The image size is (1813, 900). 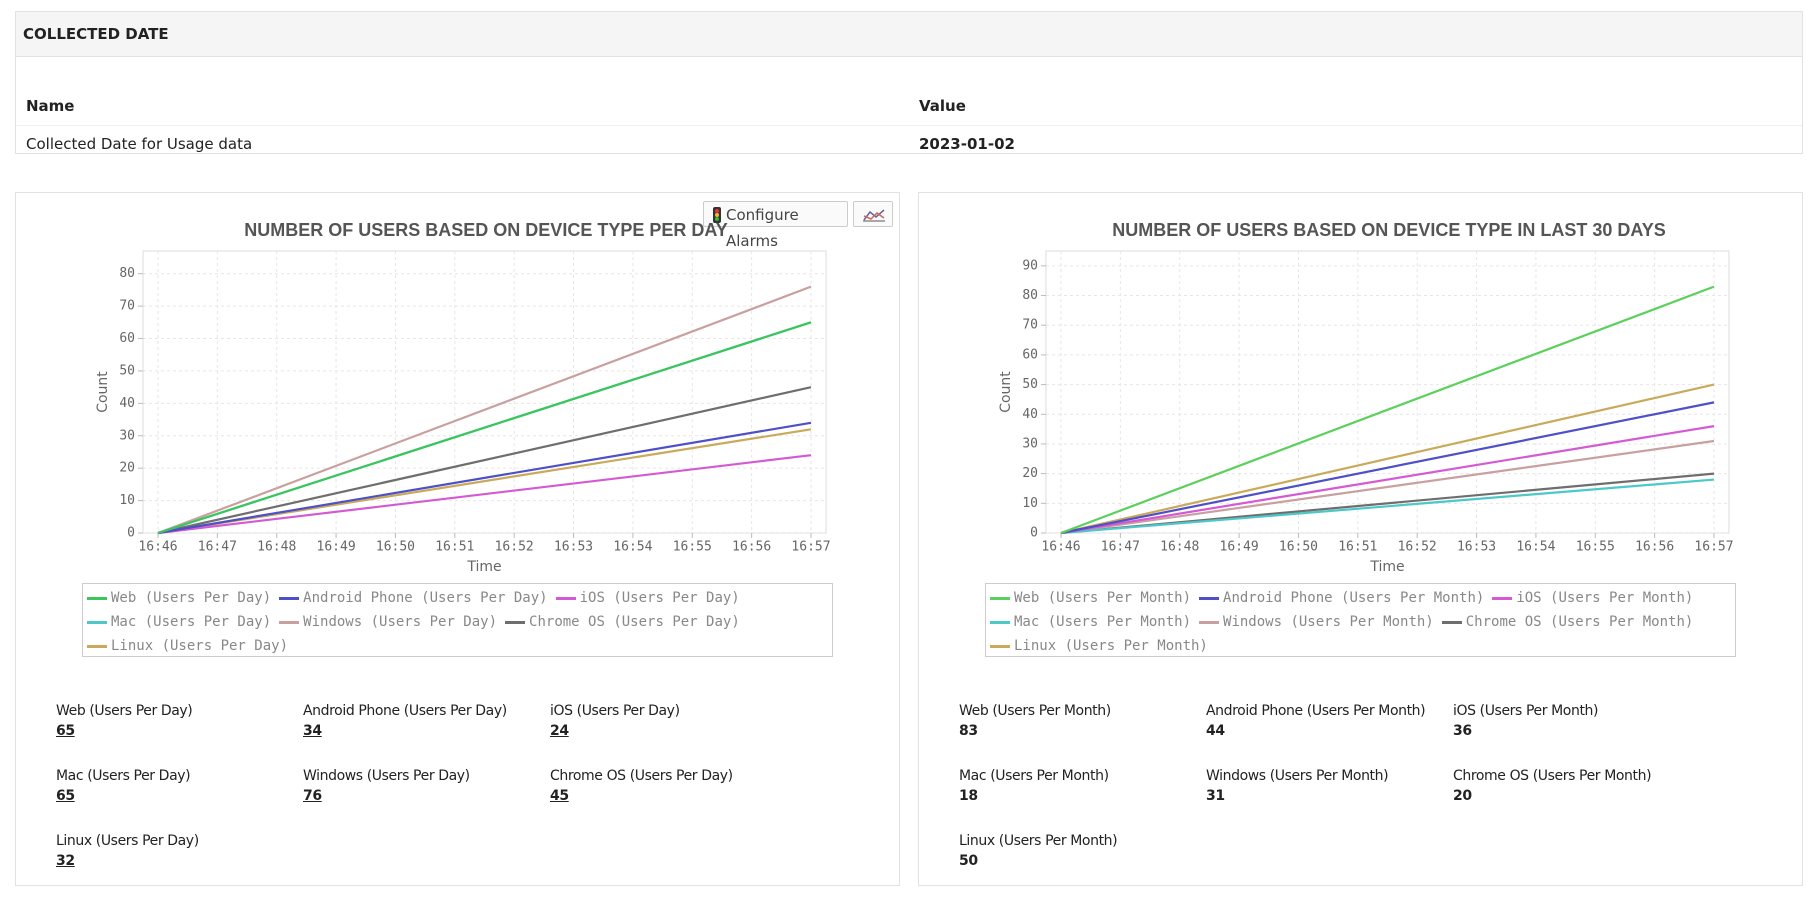 What do you see at coordinates (1035, 711) in the screenshot?
I see `summary-label: Web (Users Per Month)` at bounding box center [1035, 711].